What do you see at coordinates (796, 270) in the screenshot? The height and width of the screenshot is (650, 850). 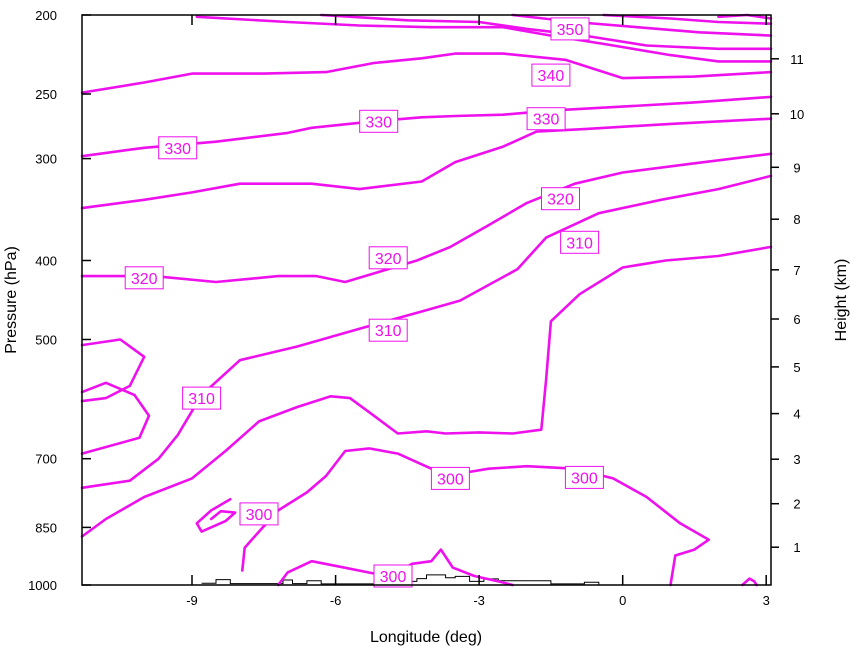 I see `right-tick-label: 7` at bounding box center [796, 270].